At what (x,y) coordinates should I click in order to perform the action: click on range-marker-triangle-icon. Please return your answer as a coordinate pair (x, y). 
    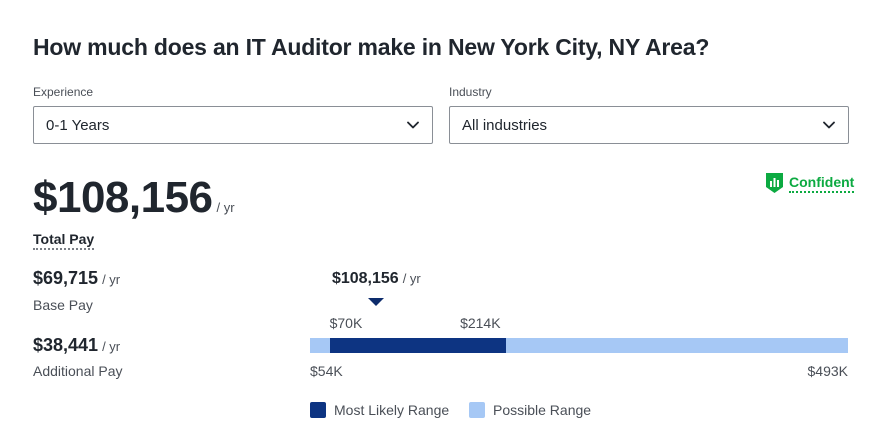
    Looking at the image, I should click on (376, 302).